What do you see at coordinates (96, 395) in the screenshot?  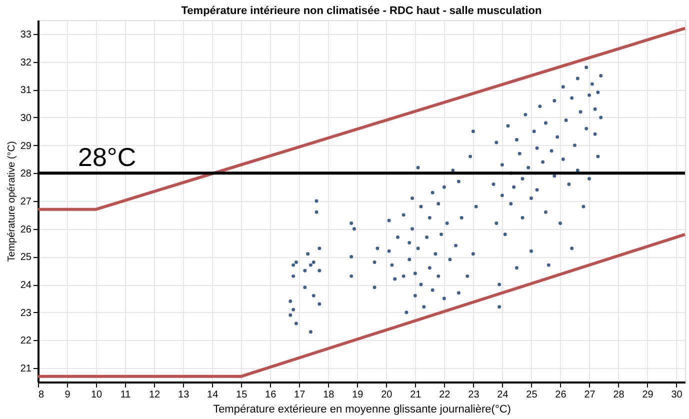 I see `x-tick-label: 10` at bounding box center [96, 395].